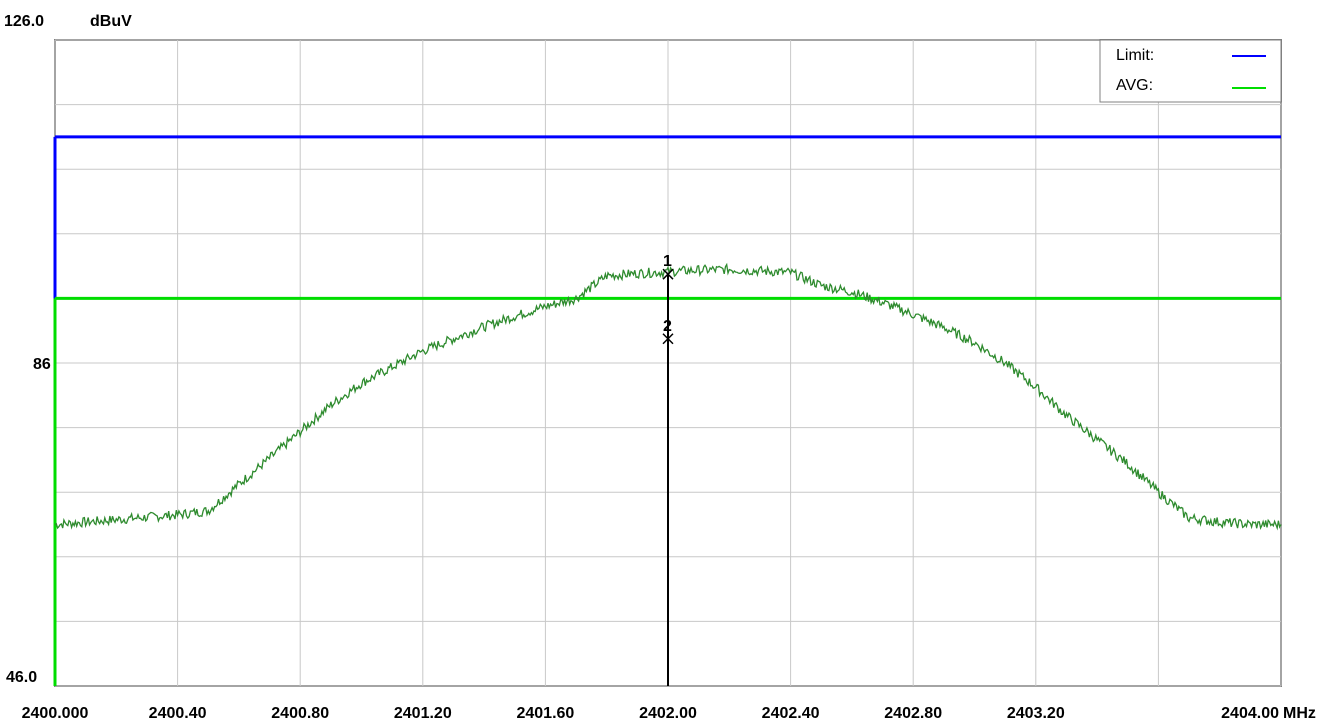 This screenshot has height=722, width=1340. I want to click on x-tick-label-1: 2400.40, so click(178, 713).